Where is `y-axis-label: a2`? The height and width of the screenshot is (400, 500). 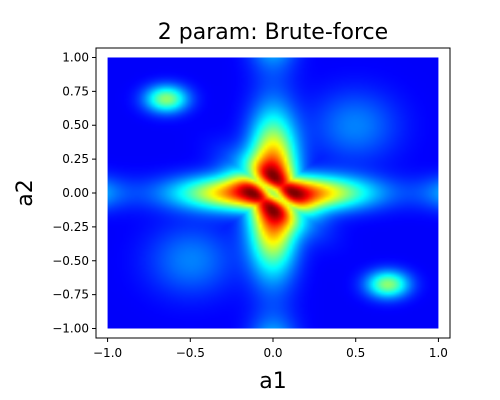
y-axis-label: a2 is located at coordinates (25, 192).